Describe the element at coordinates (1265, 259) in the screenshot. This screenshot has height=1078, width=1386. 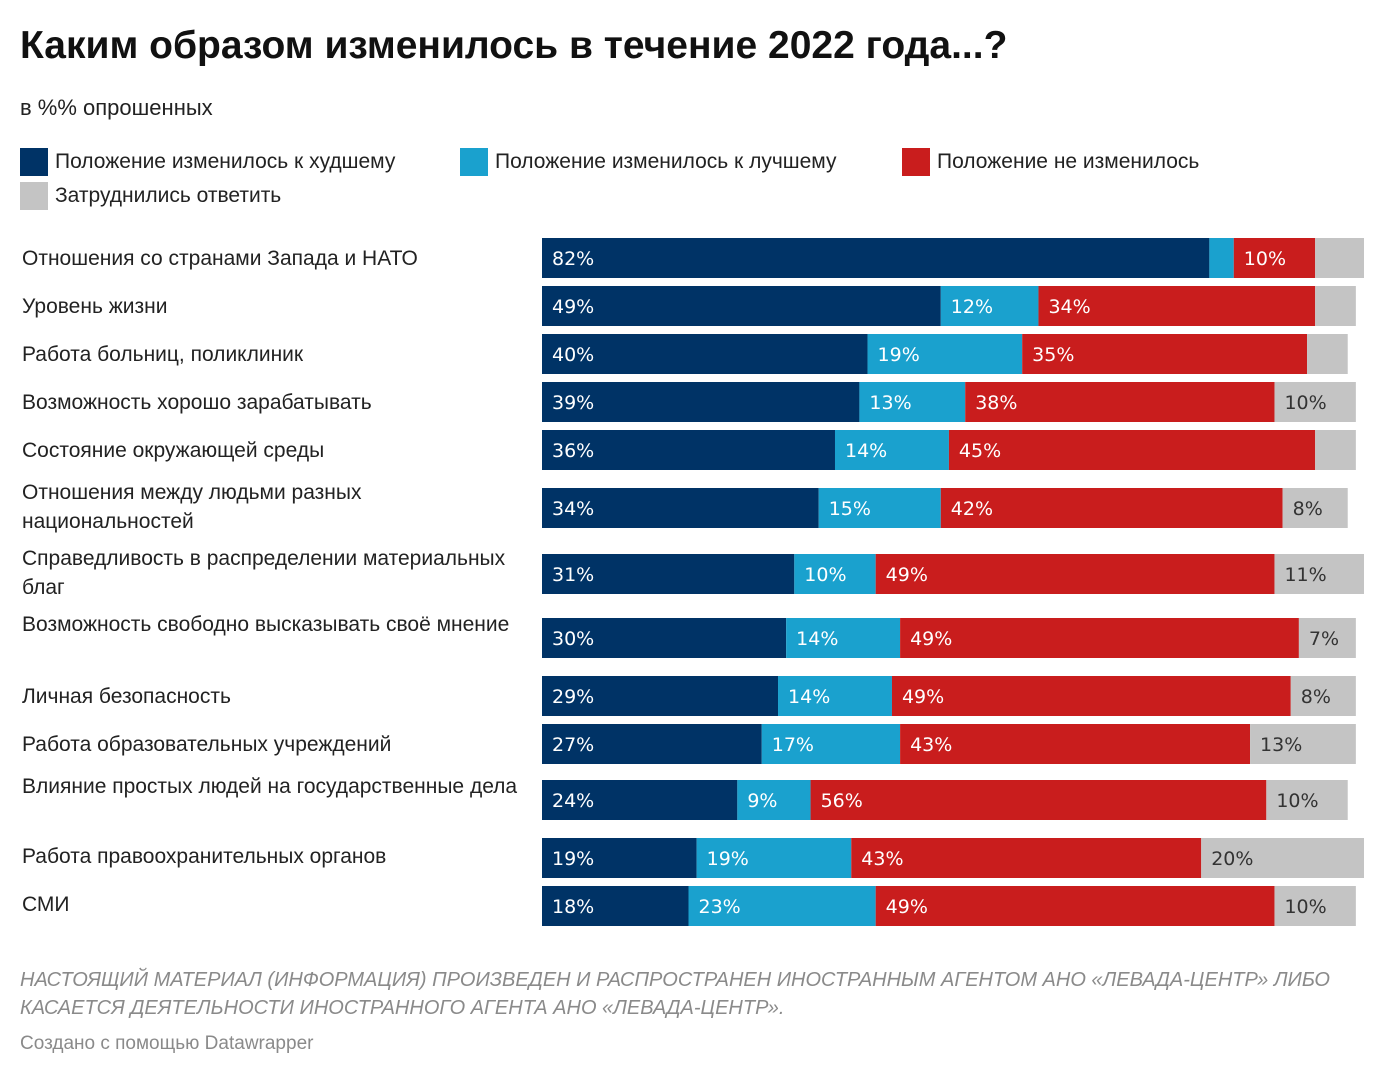
I see `data-label-nochange: 10%` at that location.